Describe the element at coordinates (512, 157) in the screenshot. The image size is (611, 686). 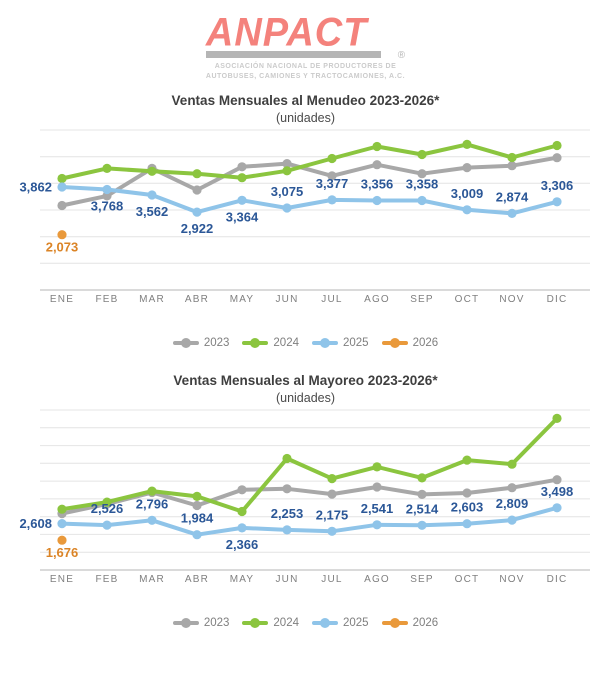
I see `series-2024-point-nov` at that location.